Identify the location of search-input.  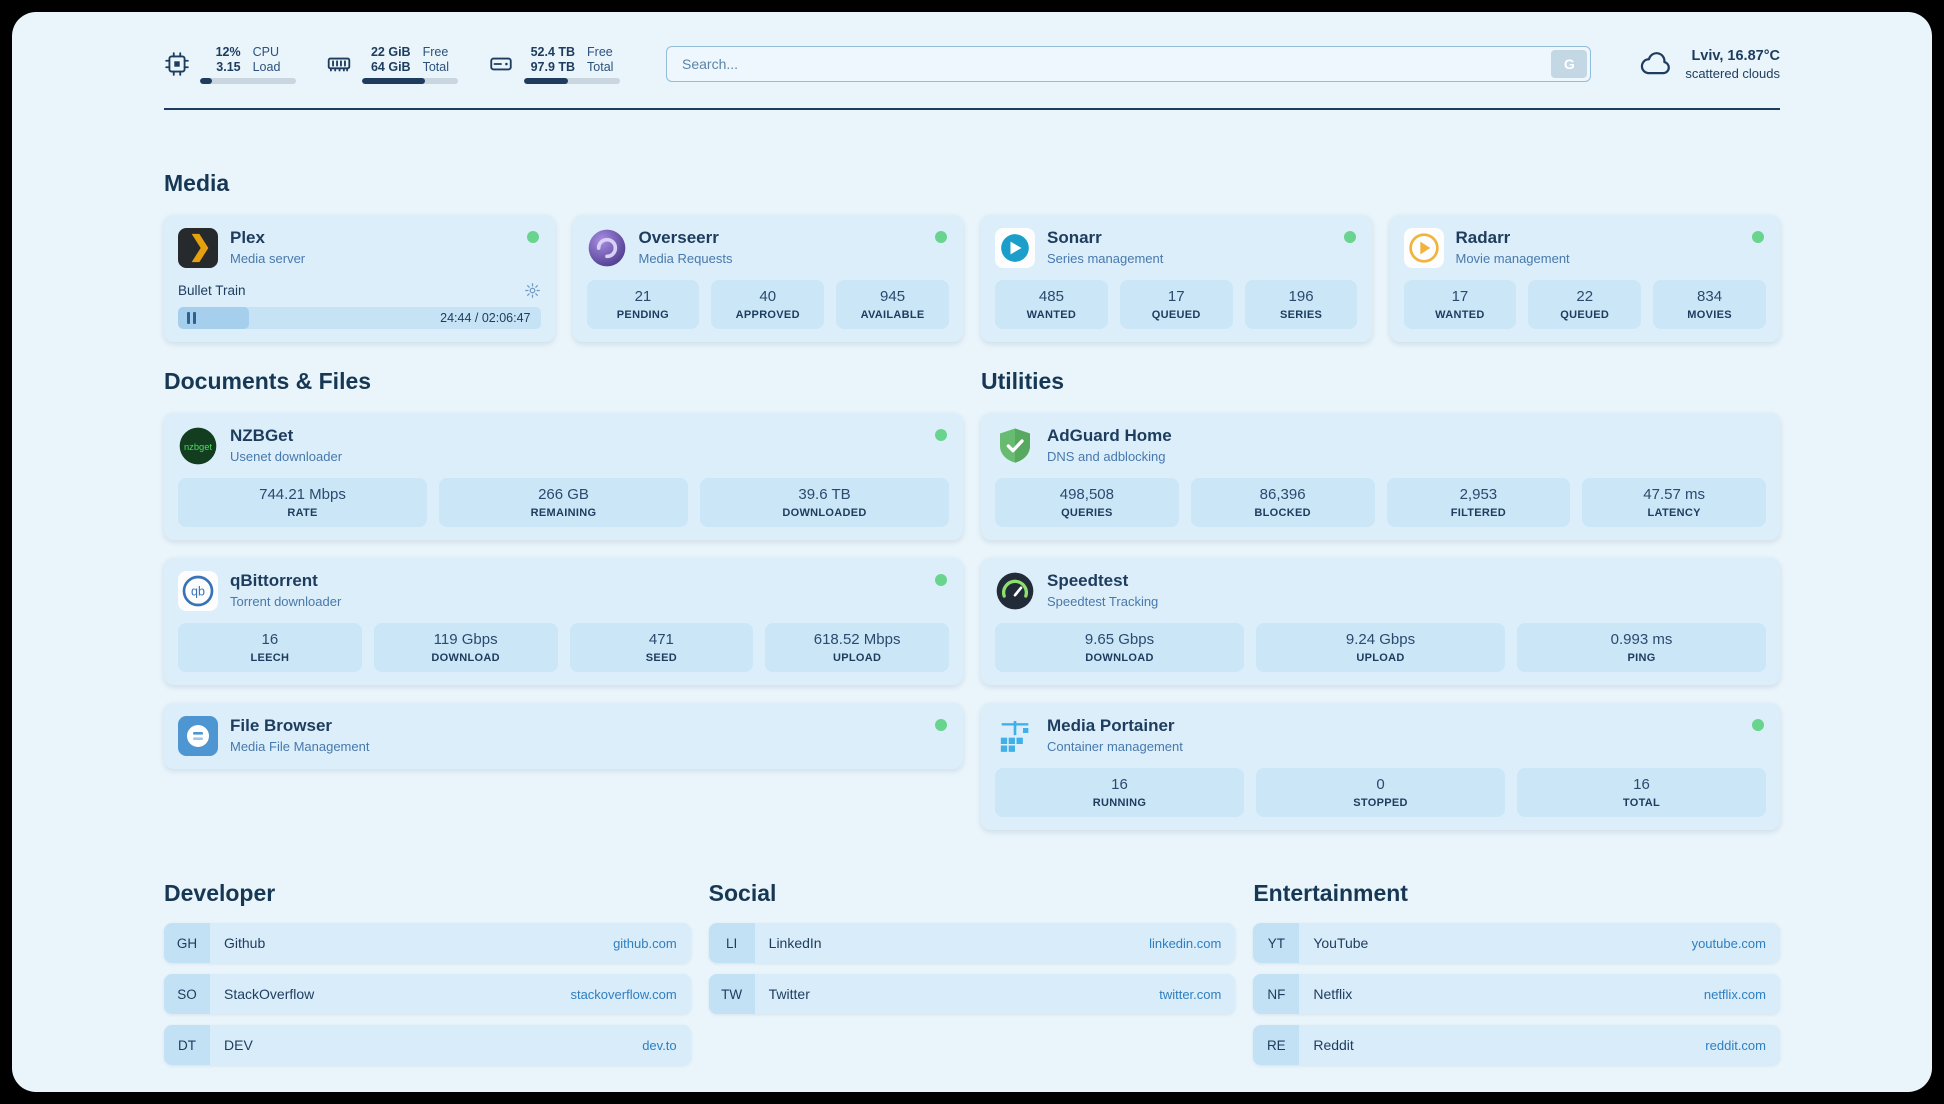
(1111, 64).